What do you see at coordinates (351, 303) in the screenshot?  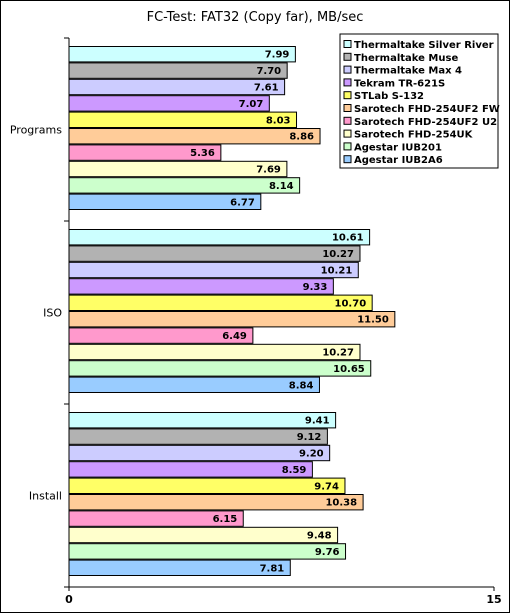 I see `bar-value-label: 10.70` at bounding box center [351, 303].